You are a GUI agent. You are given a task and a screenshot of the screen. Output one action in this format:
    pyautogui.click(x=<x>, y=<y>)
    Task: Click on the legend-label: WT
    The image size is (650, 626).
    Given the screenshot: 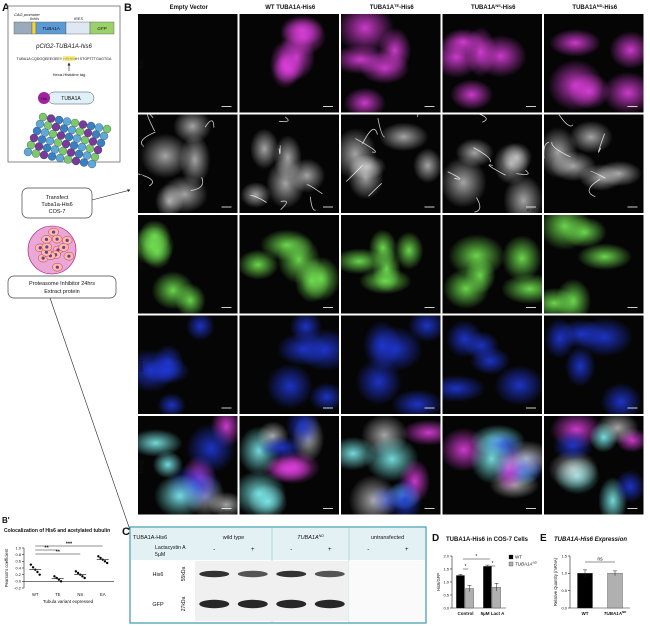 What is the action you would take?
    pyautogui.click(x=518, y=557)
    